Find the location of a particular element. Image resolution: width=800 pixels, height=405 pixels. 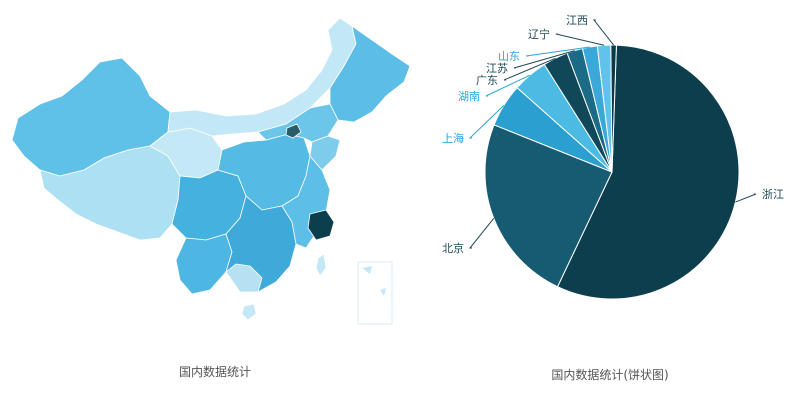

map-region-taiwan is located at coordinates (321, 265).